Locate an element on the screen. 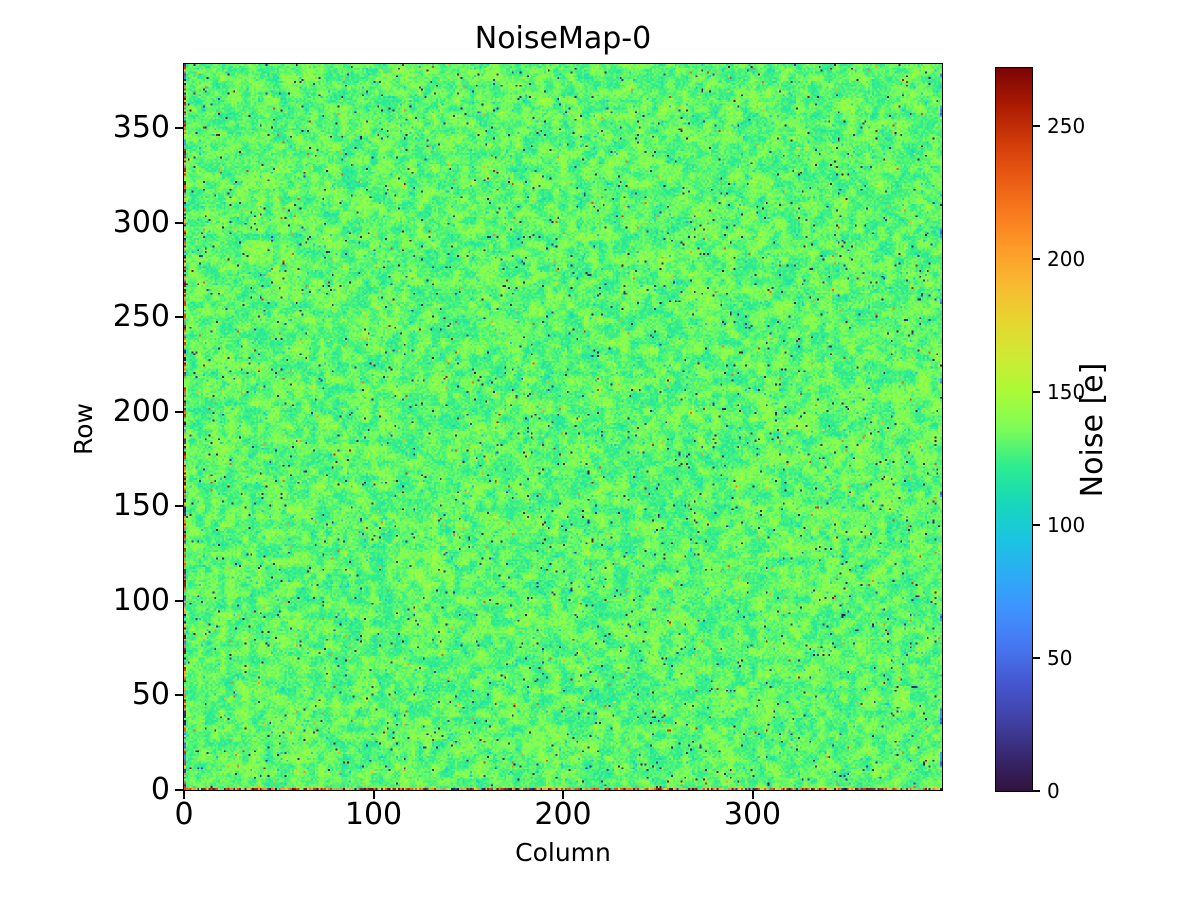  y-axis-label: Row is located at coordinates (83, 429).